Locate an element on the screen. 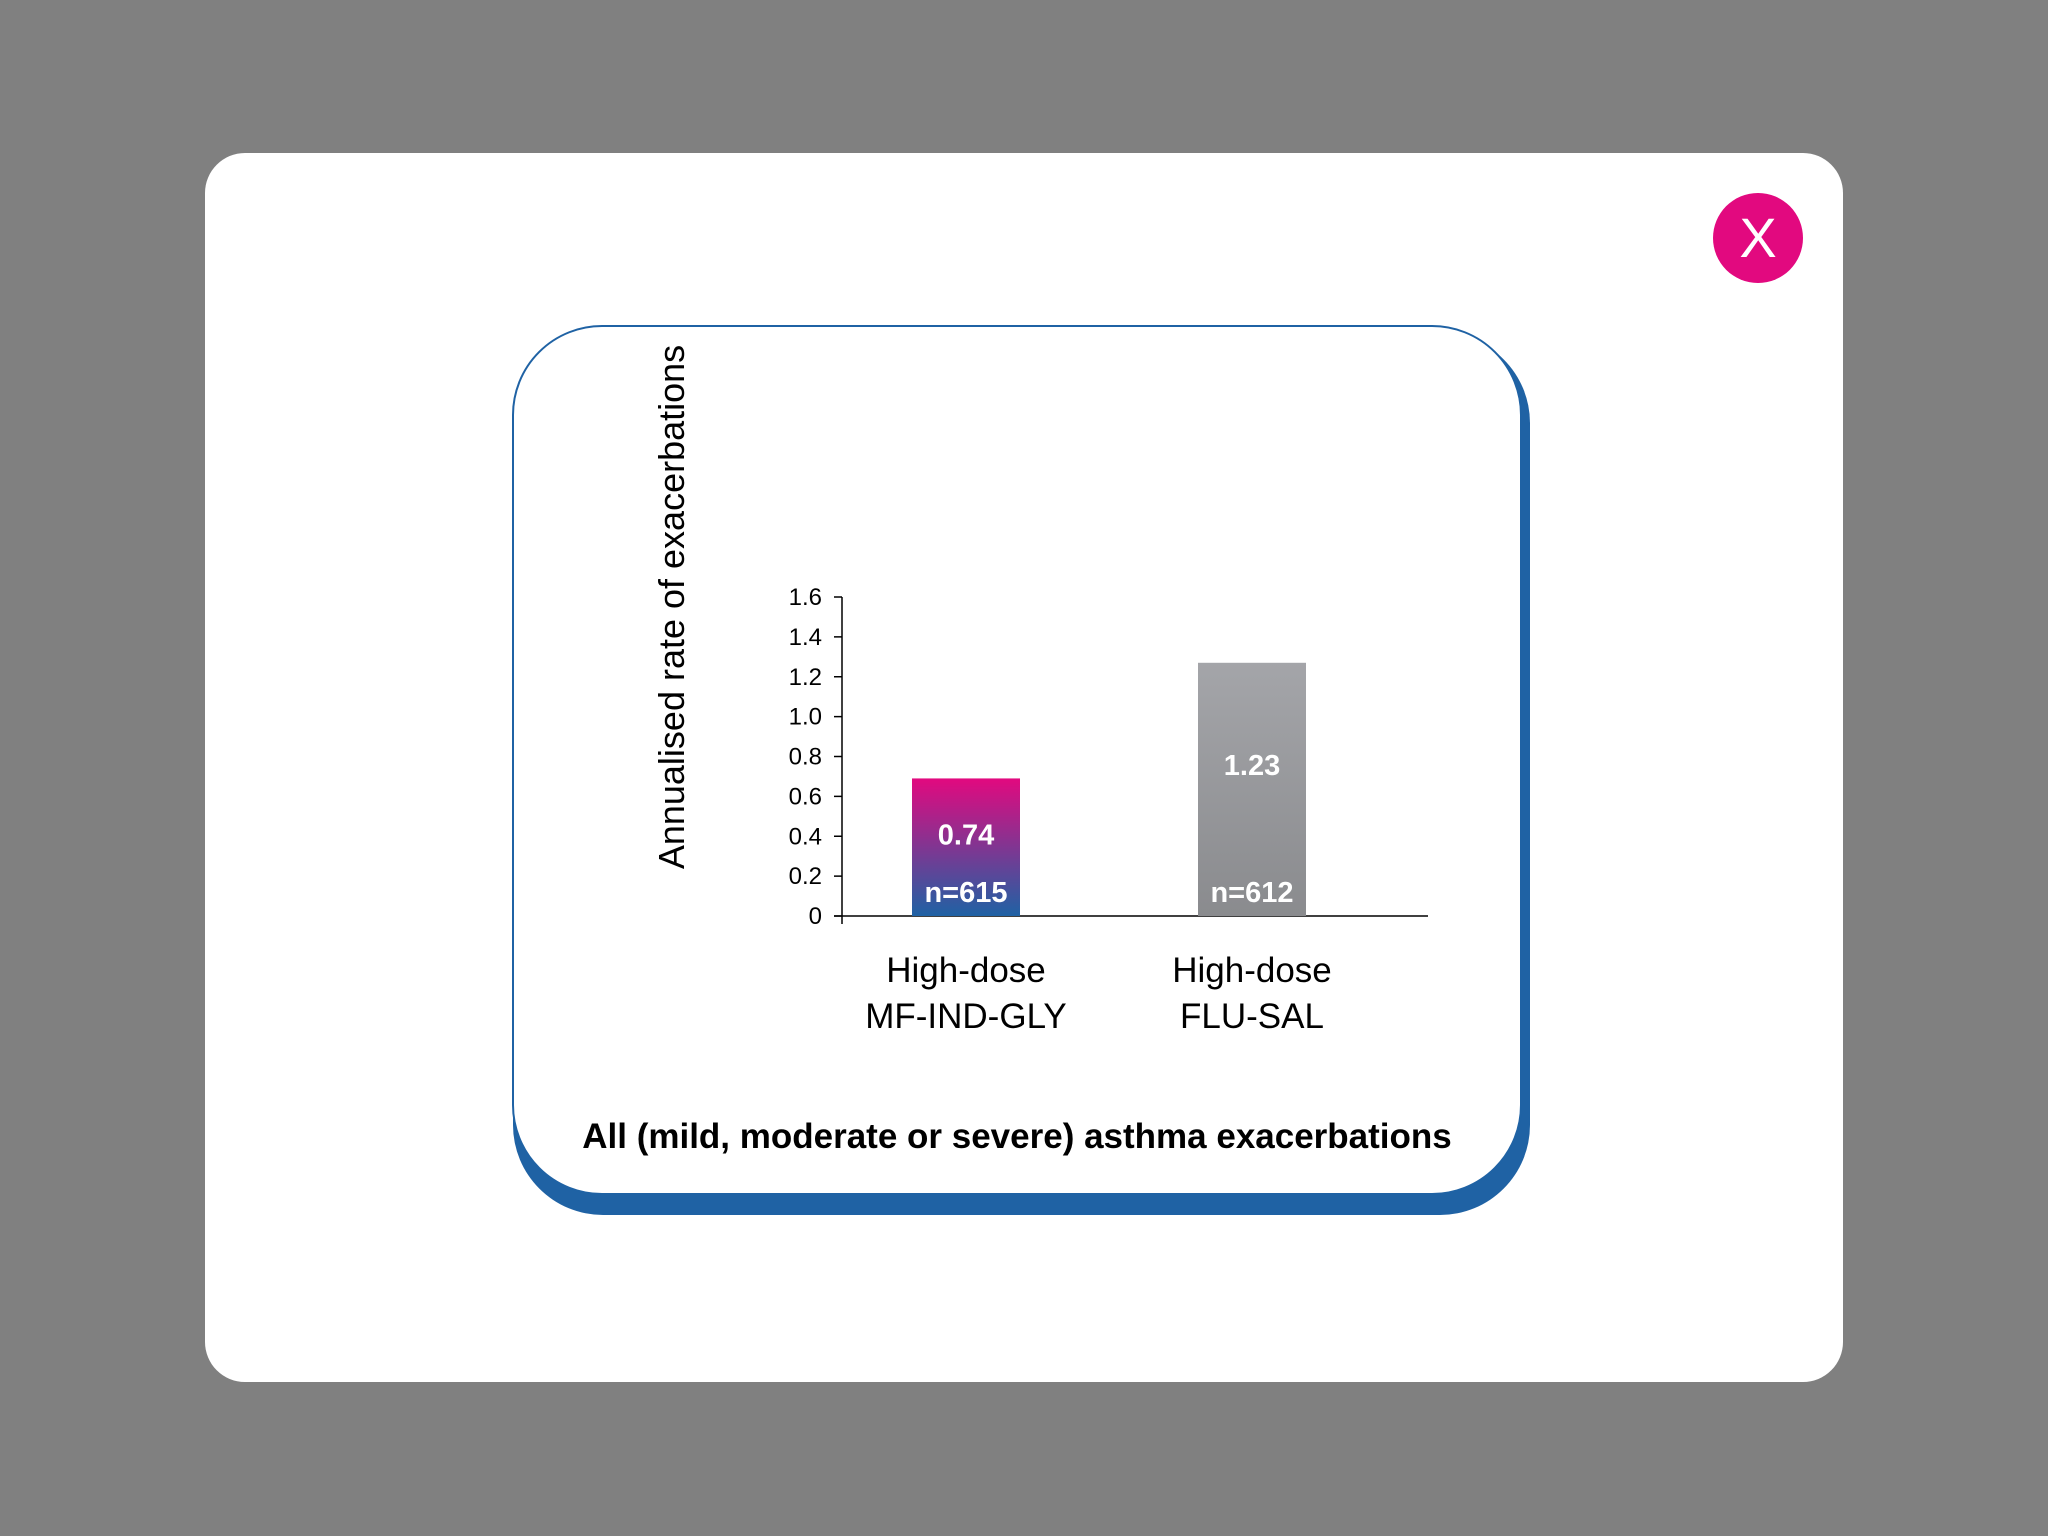  close-icon: X is located at coordinates (1758, 237).